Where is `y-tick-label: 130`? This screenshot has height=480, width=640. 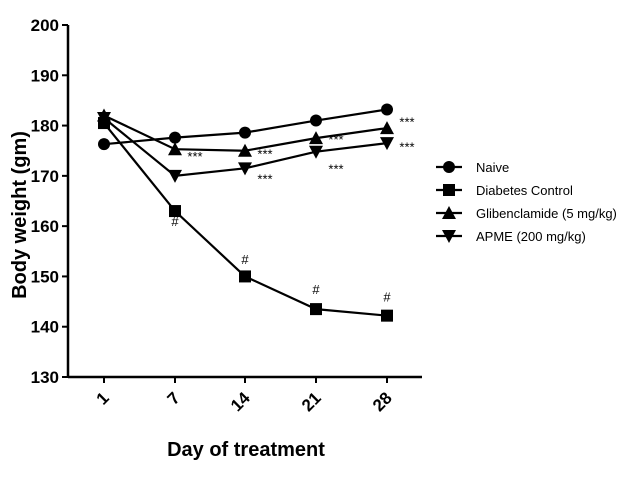 y-tick-label: 130 is located at coordinates (45, 377).